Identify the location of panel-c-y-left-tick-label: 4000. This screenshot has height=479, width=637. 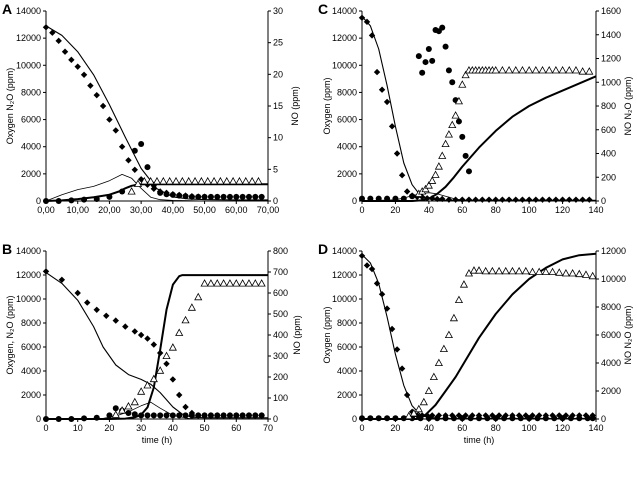
(347, 147).